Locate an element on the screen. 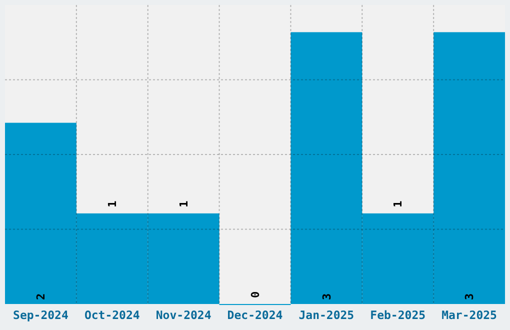 The height and width of the screenshot is (330, 510). x-tick-label: Feb-2025 is located at coordinates (398, 315).